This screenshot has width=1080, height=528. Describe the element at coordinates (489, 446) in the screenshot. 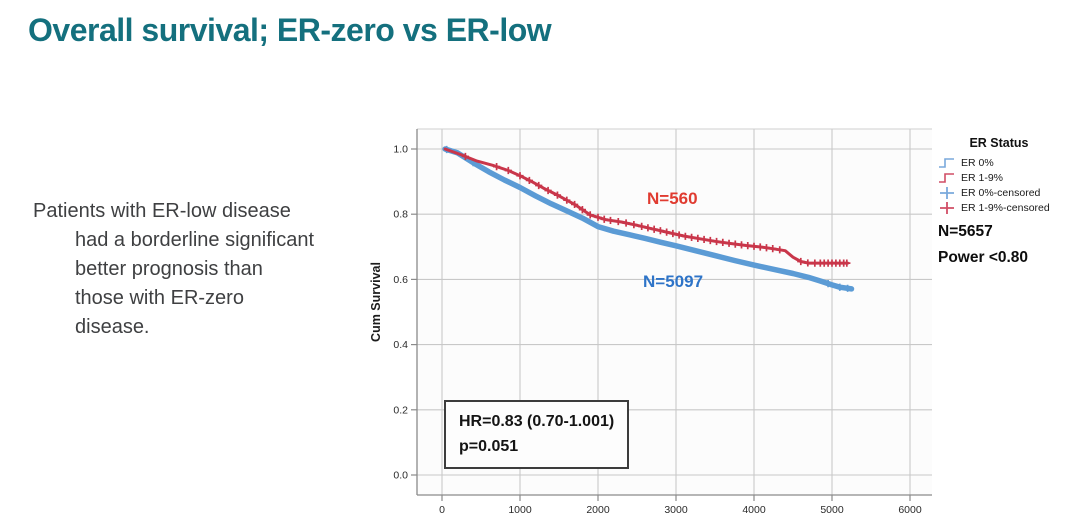

I see `p-value-text: p=0.051` at that location.